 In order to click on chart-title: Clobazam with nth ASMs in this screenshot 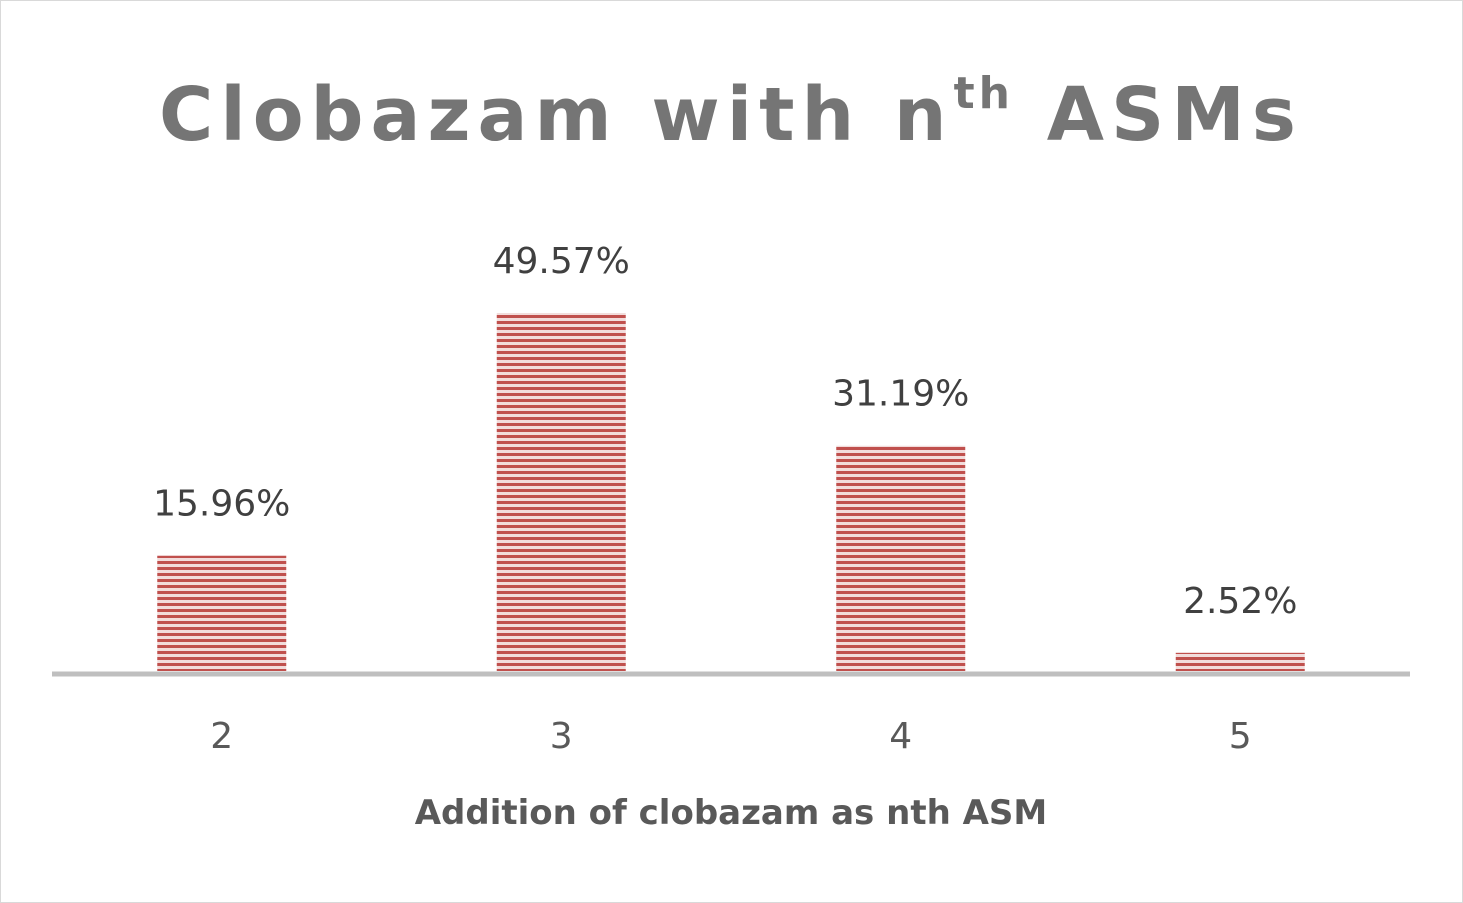, I will do `click(731, 113)`.